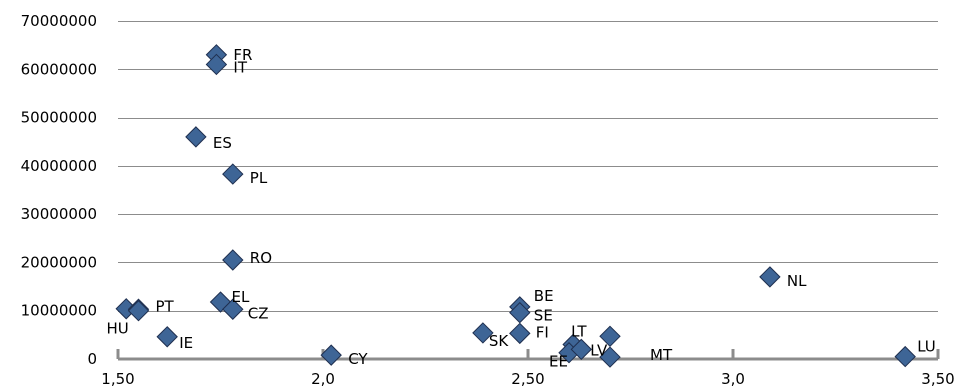  What do you see at coordinates (797, 281) in the screenshot?
I see `point-label: NL` at bounding box center [797, 281].